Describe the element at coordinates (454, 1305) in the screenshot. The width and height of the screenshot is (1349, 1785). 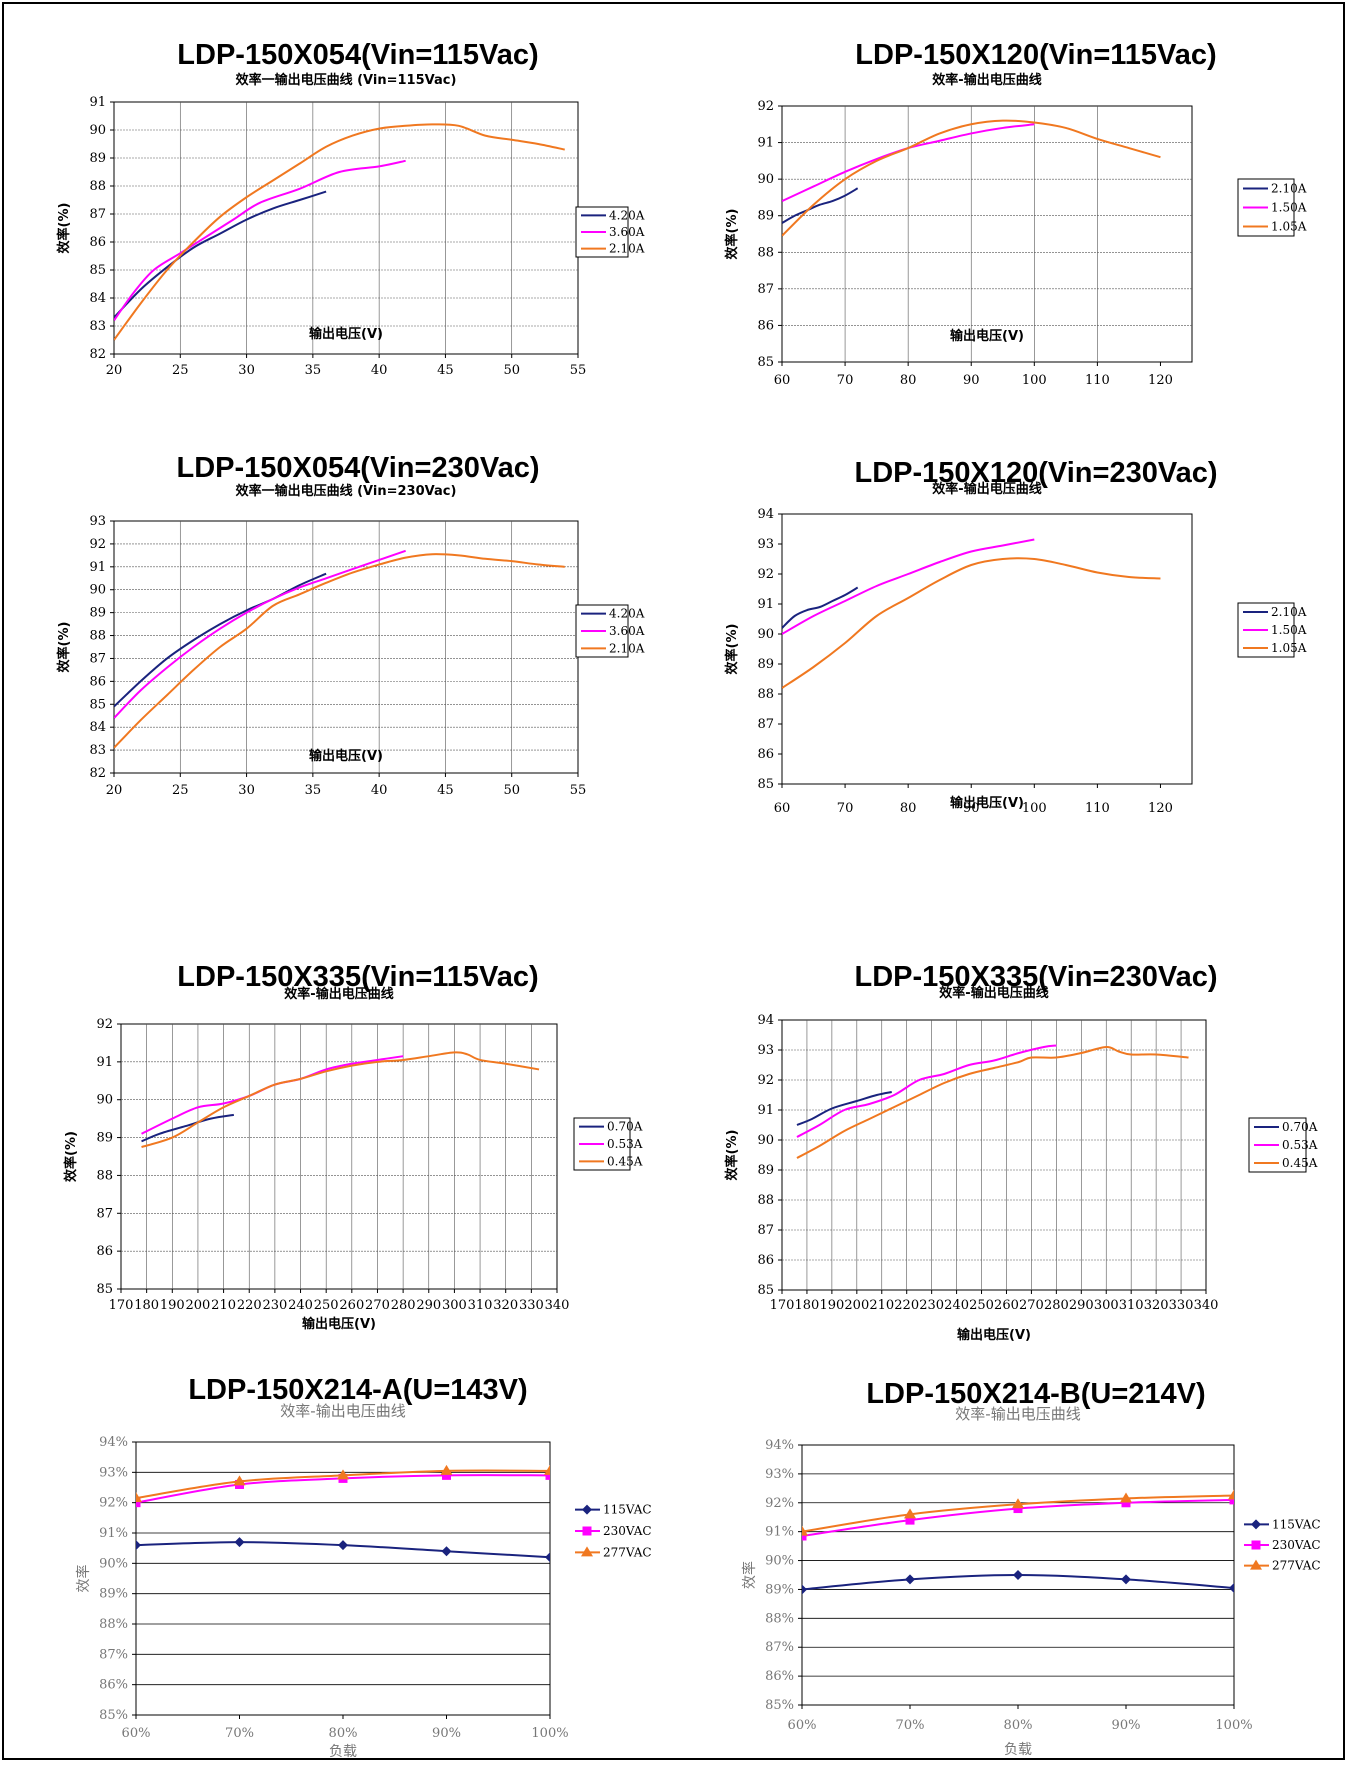
I see `x-tick-label: 300` at that location.